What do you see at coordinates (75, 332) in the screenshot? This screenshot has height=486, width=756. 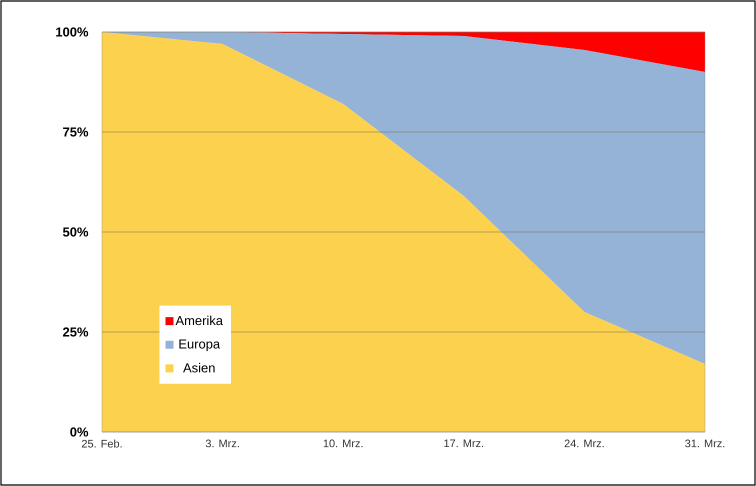 I see `y-tick-label: 25%` at bounding box center [75, 332].